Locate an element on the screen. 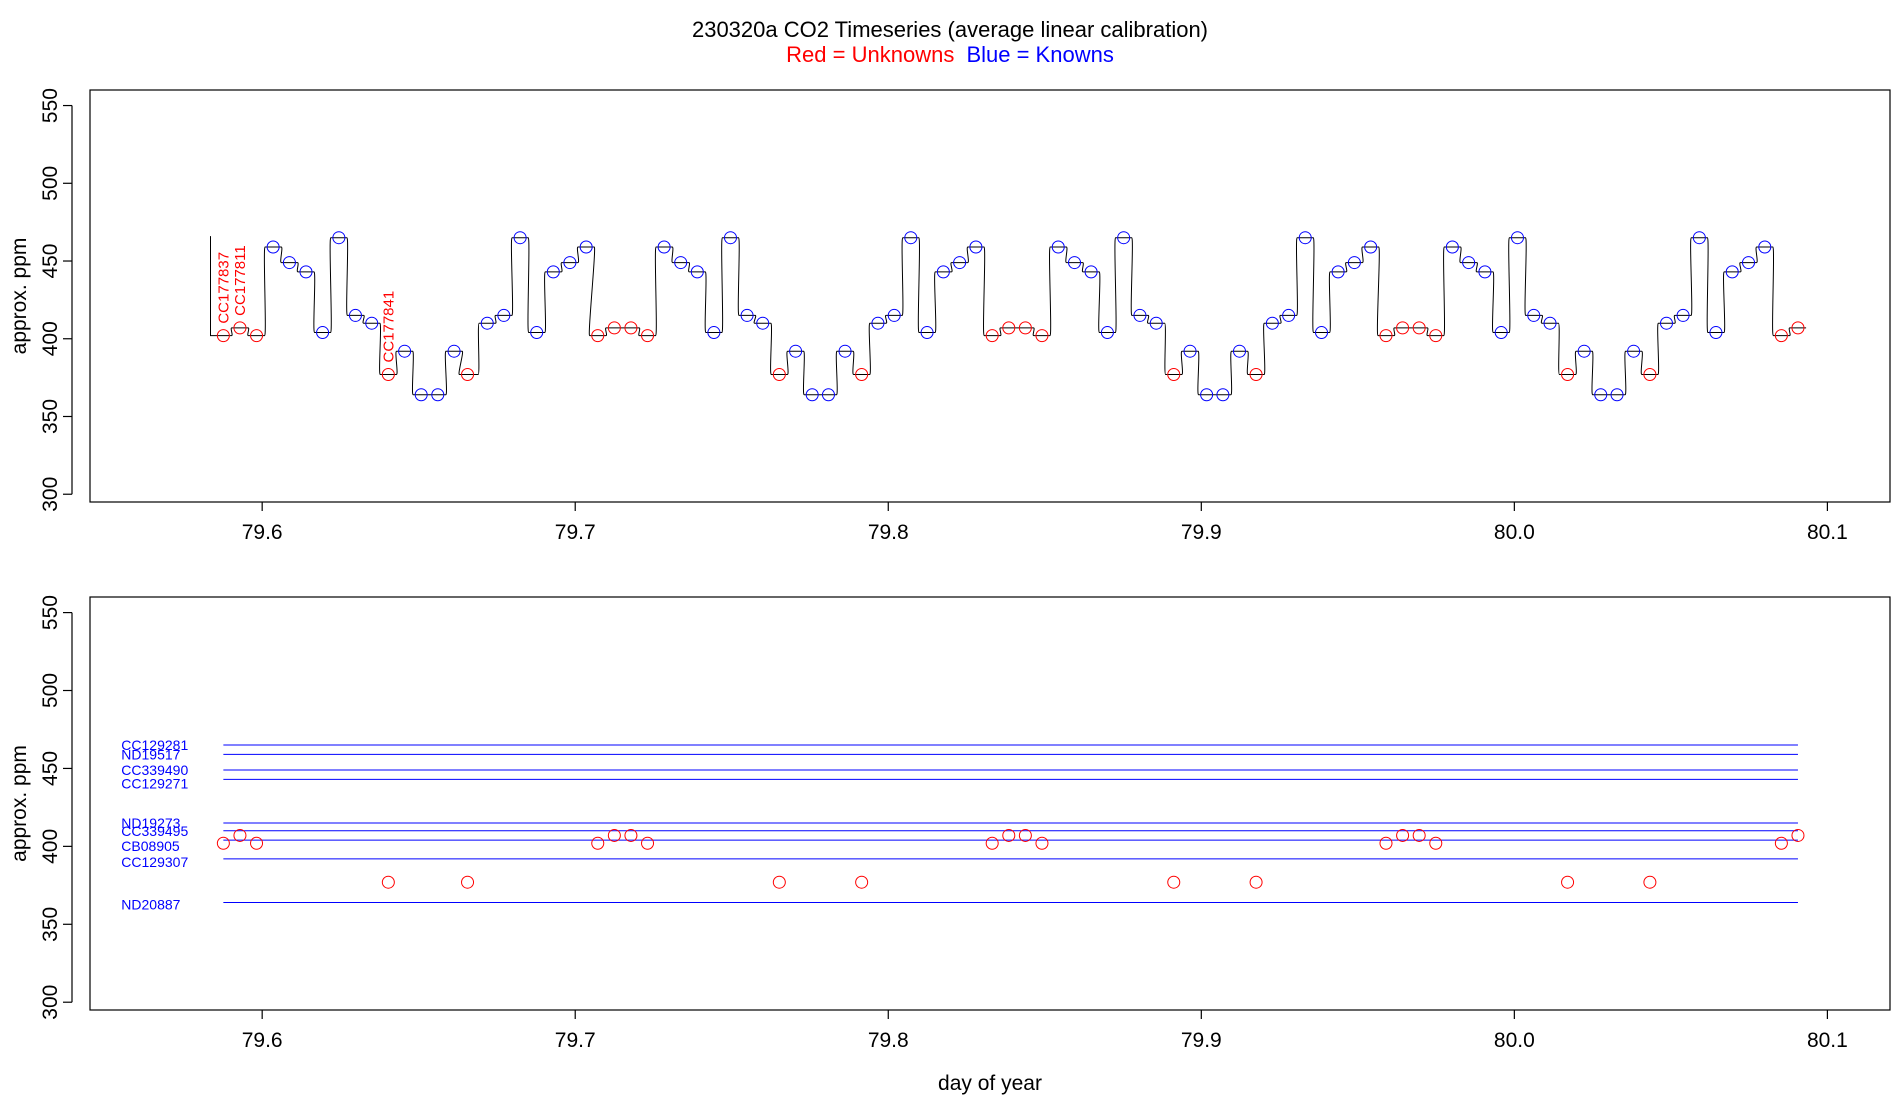 The height and width of the screenshot is (1105, 1900). chart-subtitle-legend: Red = Unknowns Blue = Knowns is located at coordinates (950, 54).